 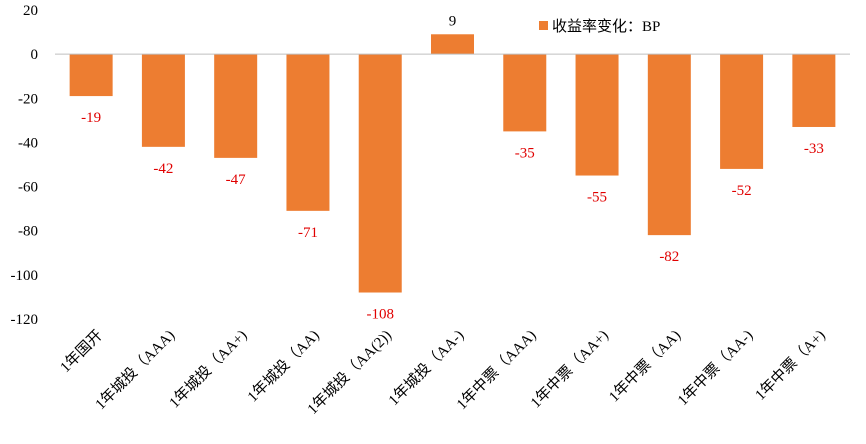 I want to click on data-label: -71, so click(x=308, y=233).